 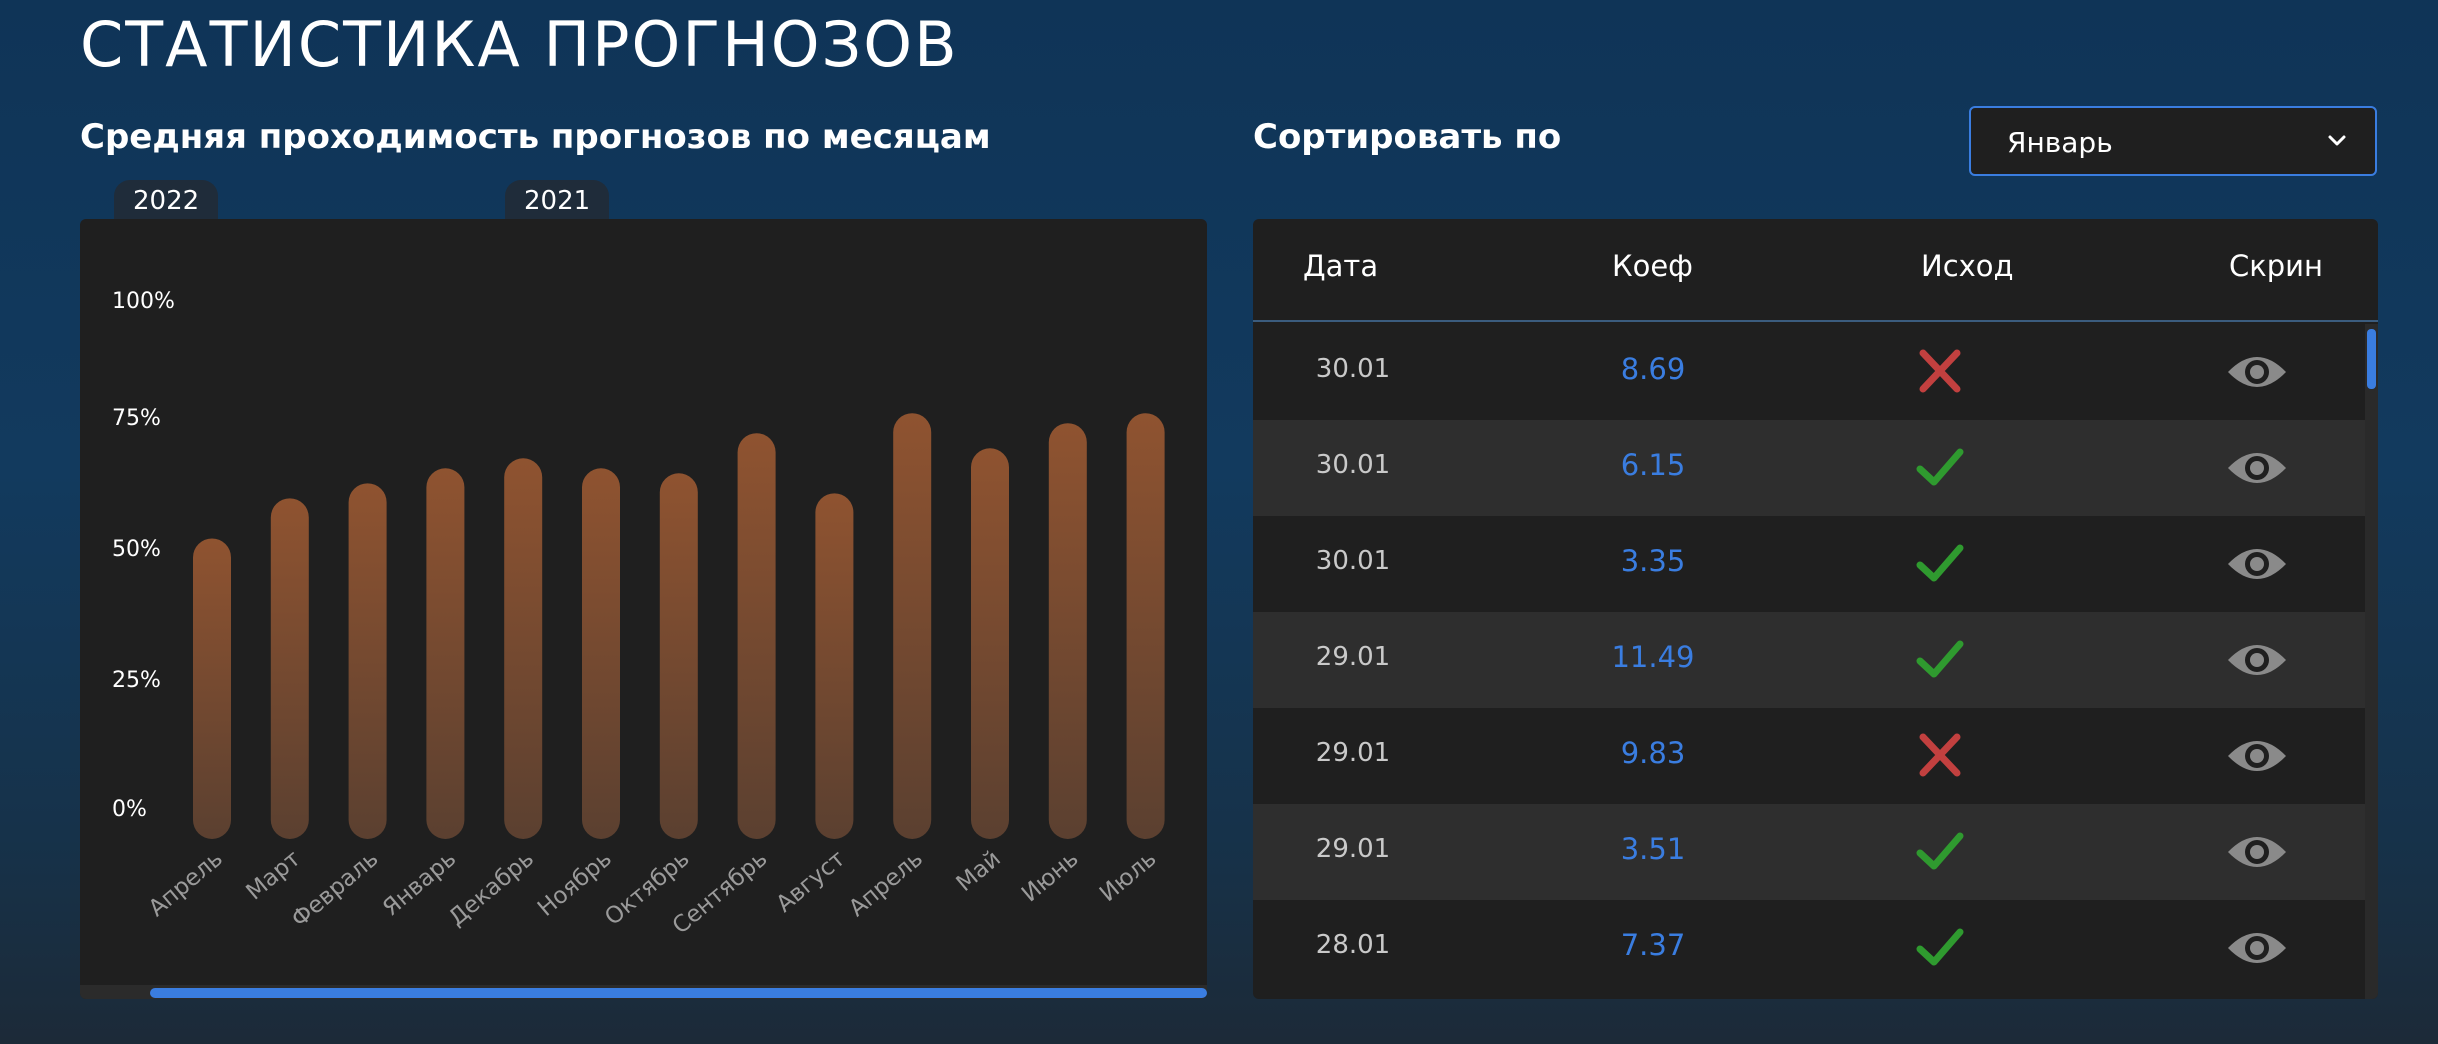 I want to click on y-tick-label: 75%, so click(x=136, y=418).